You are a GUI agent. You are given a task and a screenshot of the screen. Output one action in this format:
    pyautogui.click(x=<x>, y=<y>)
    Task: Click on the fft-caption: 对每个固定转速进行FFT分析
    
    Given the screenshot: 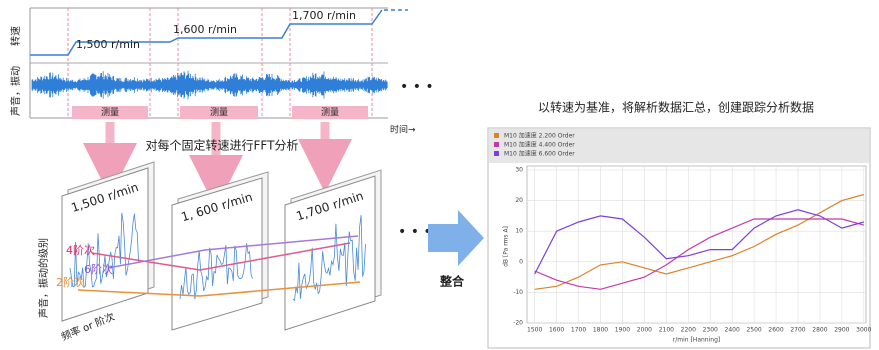 What is the action you would take?
    pyautogui.click(x=222, y=145)
    